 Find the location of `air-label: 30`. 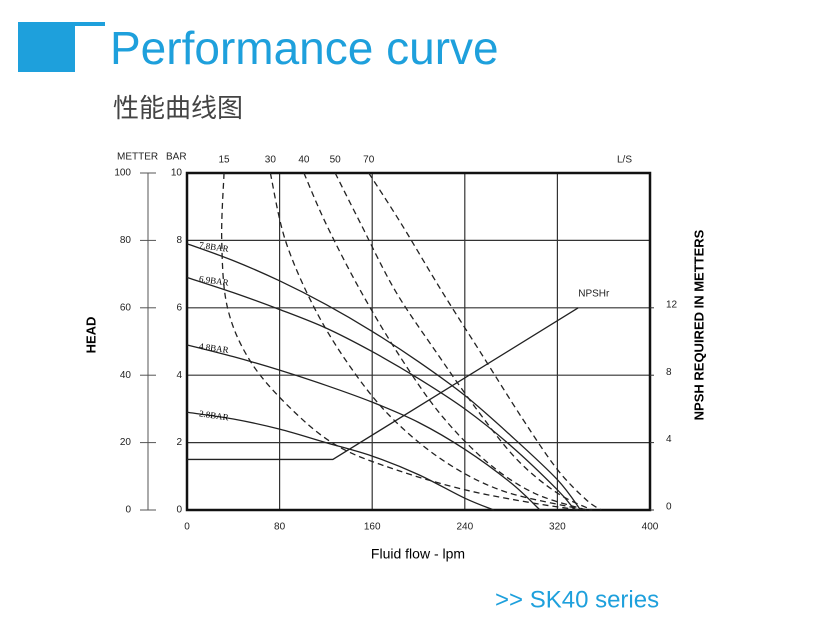

air-label: 30 is located at coordinates (271, 160).